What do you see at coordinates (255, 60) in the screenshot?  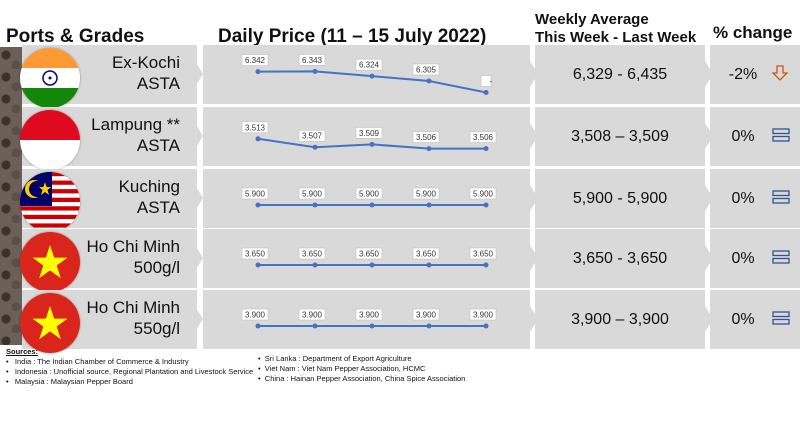 I see `data-label: 6.342` at bounding box center [255, 60].